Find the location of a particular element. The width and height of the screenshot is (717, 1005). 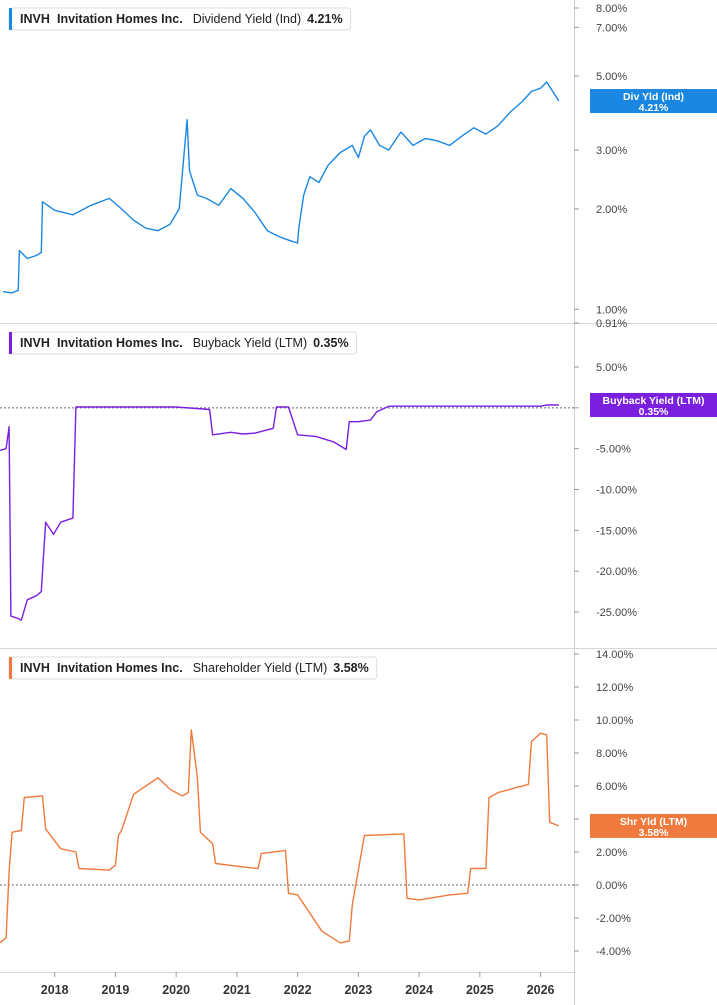

legend-metric: Dividend Yield (Ind) is located at coordinates (247, 19).